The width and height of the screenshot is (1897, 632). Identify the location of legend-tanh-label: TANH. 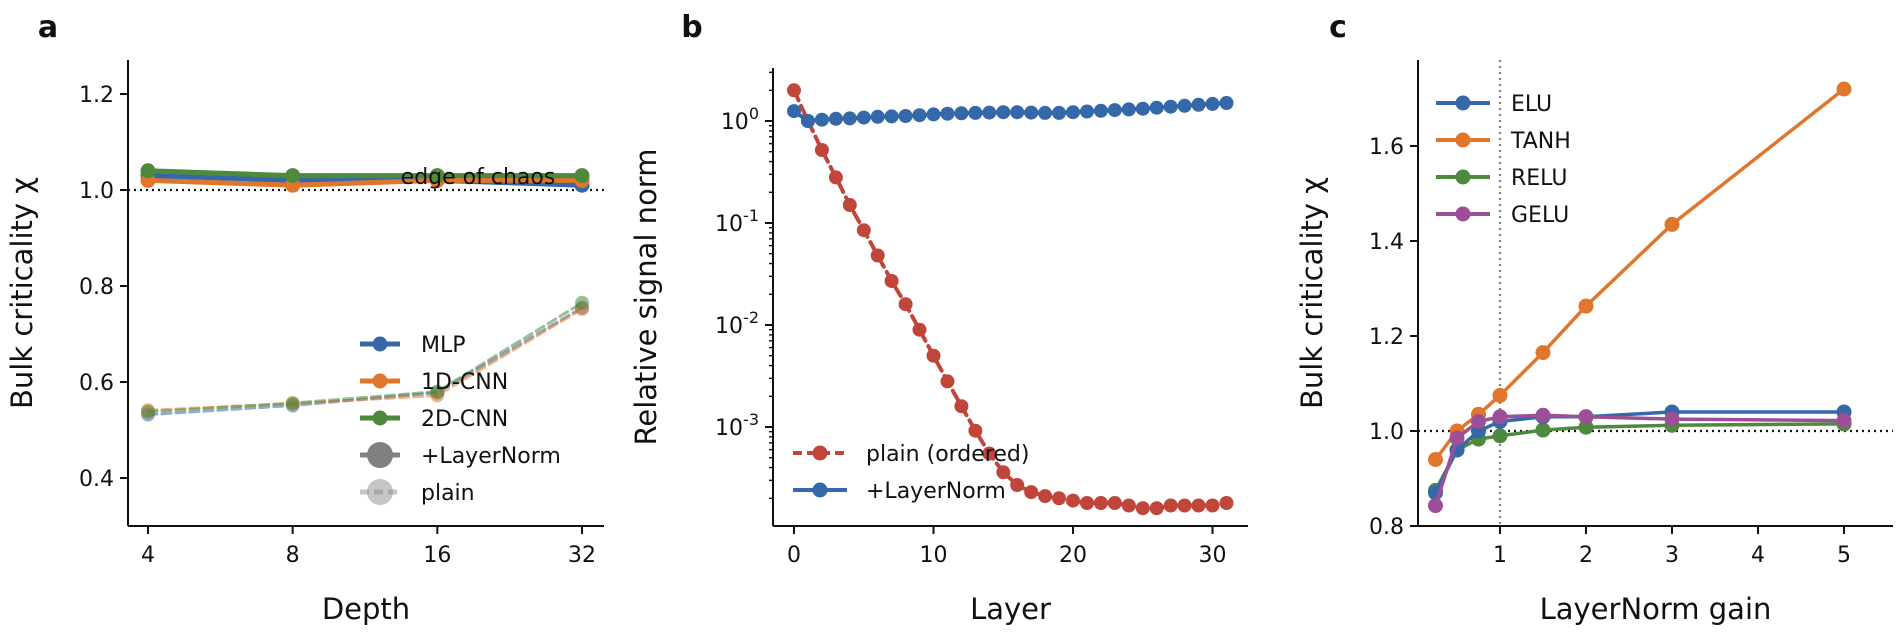
(1540, 141).